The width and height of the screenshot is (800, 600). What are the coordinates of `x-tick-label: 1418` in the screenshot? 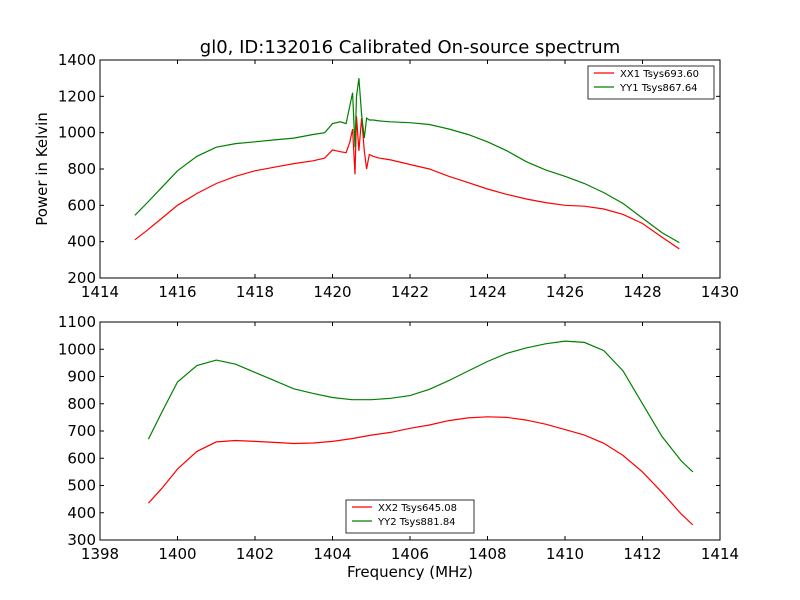 It's located at (255, 292).